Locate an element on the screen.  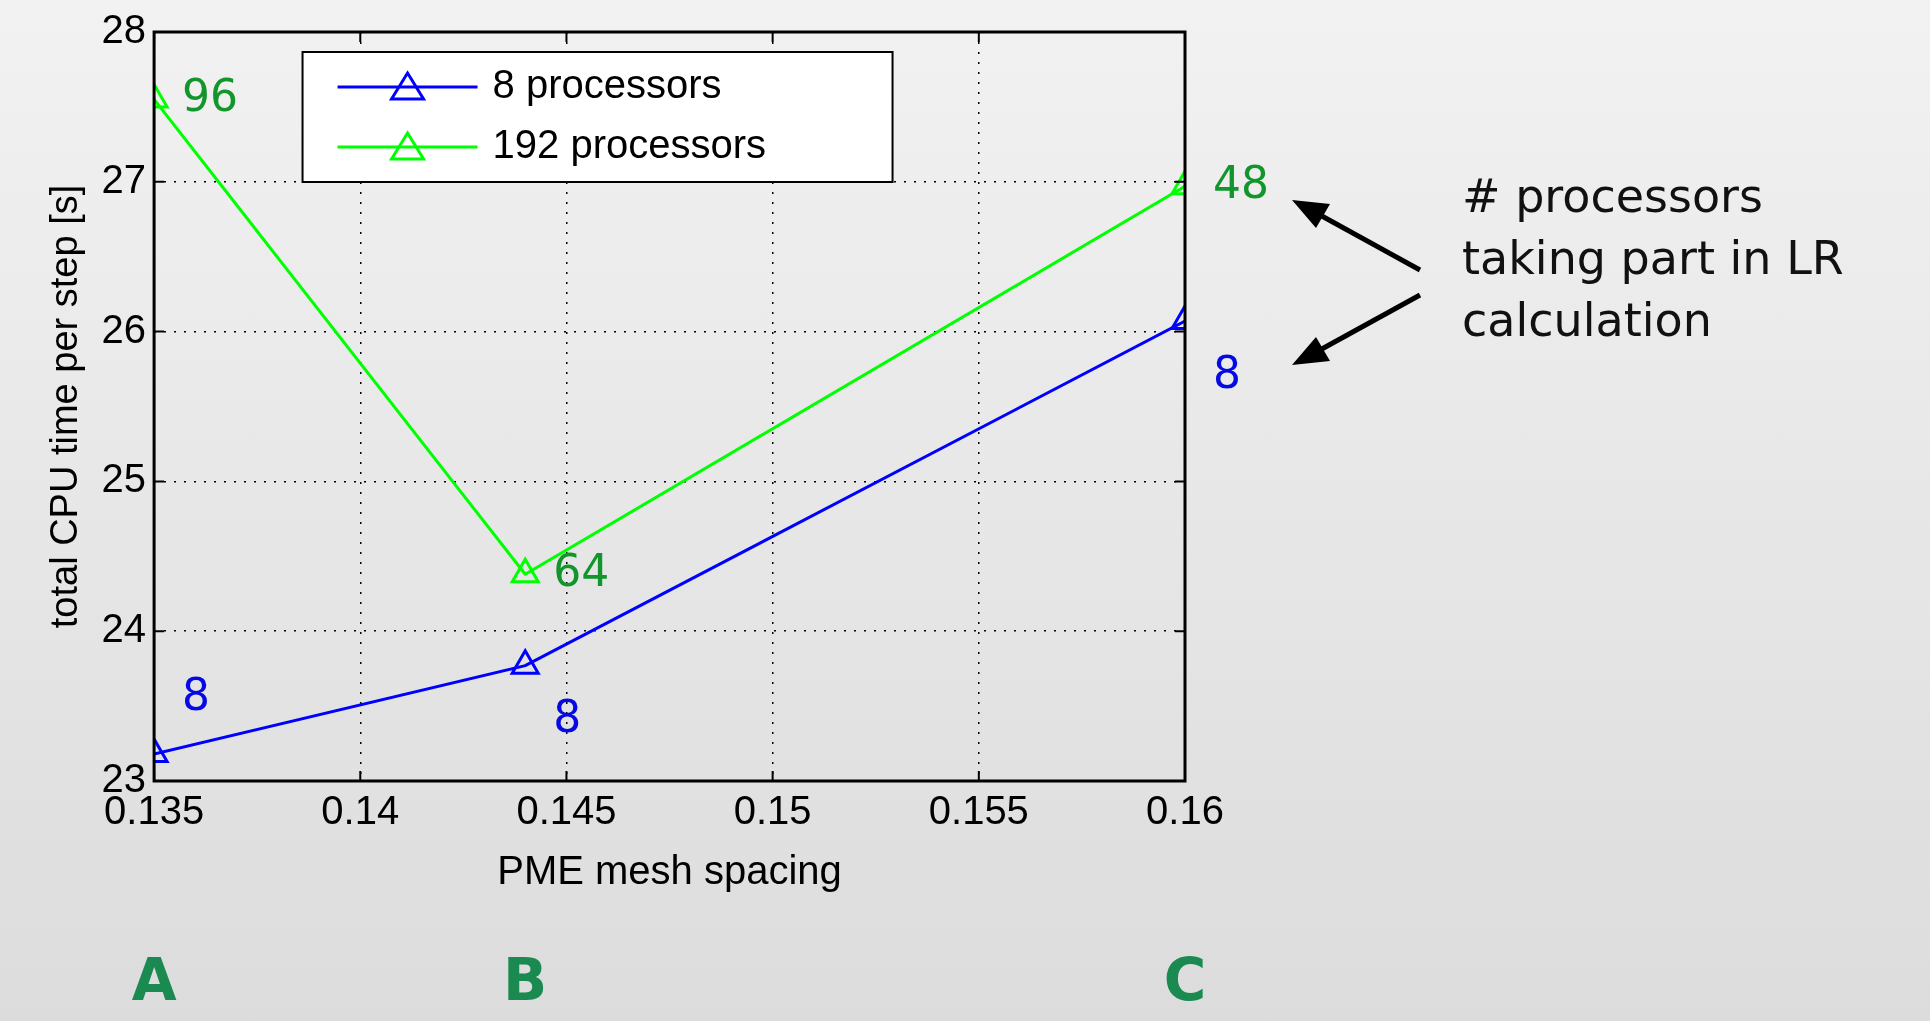
text: # processors taking part in LR calculation is located at coordinates (1653, 258).